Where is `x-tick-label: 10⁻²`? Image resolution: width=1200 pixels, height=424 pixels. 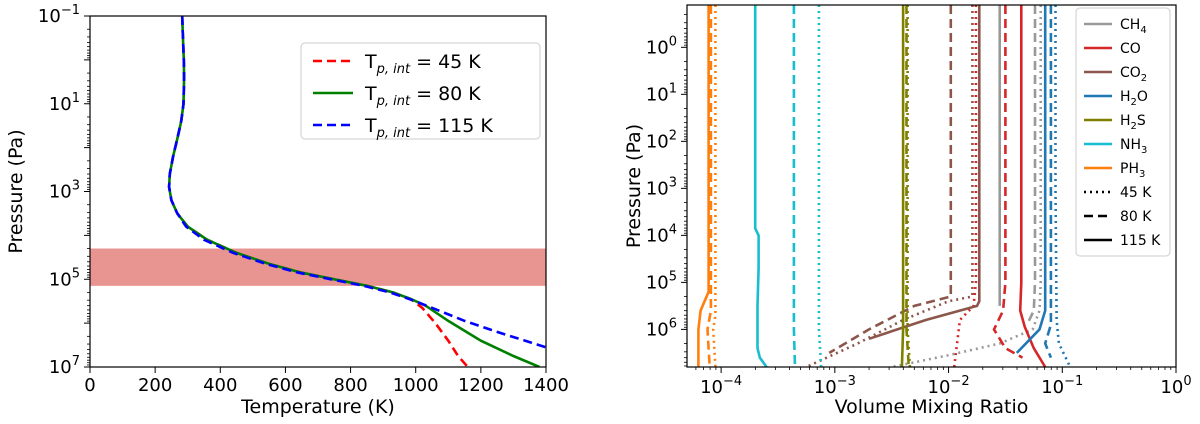
x-tick-label: 10⁻² is located at coordinates (949, 386).